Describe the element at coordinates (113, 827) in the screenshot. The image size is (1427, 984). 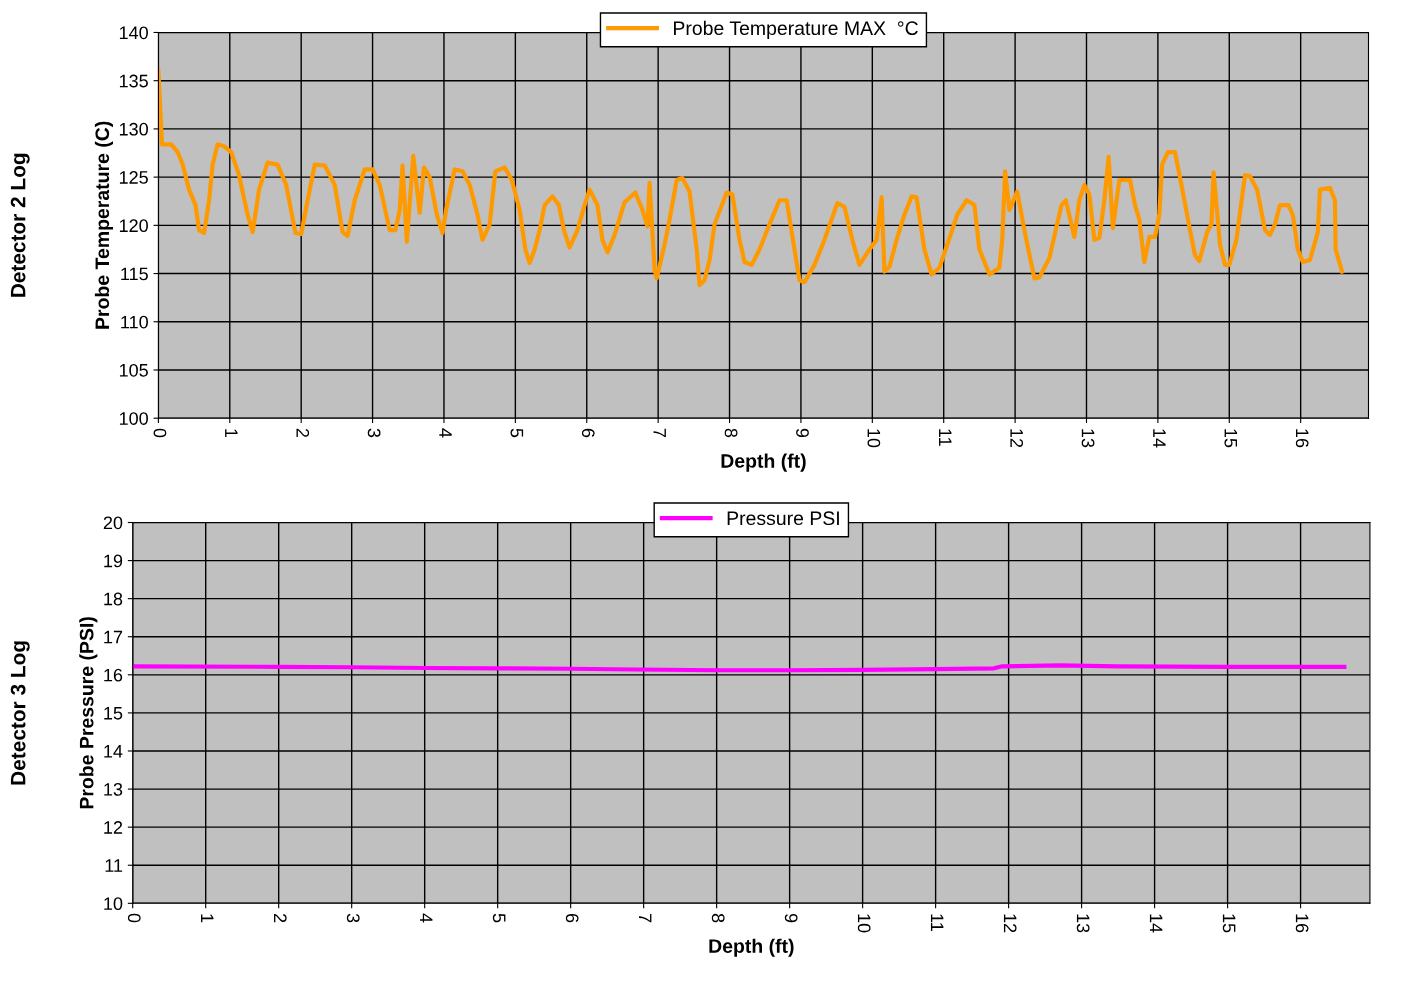
I see `y-tick-label: 12` at that location.